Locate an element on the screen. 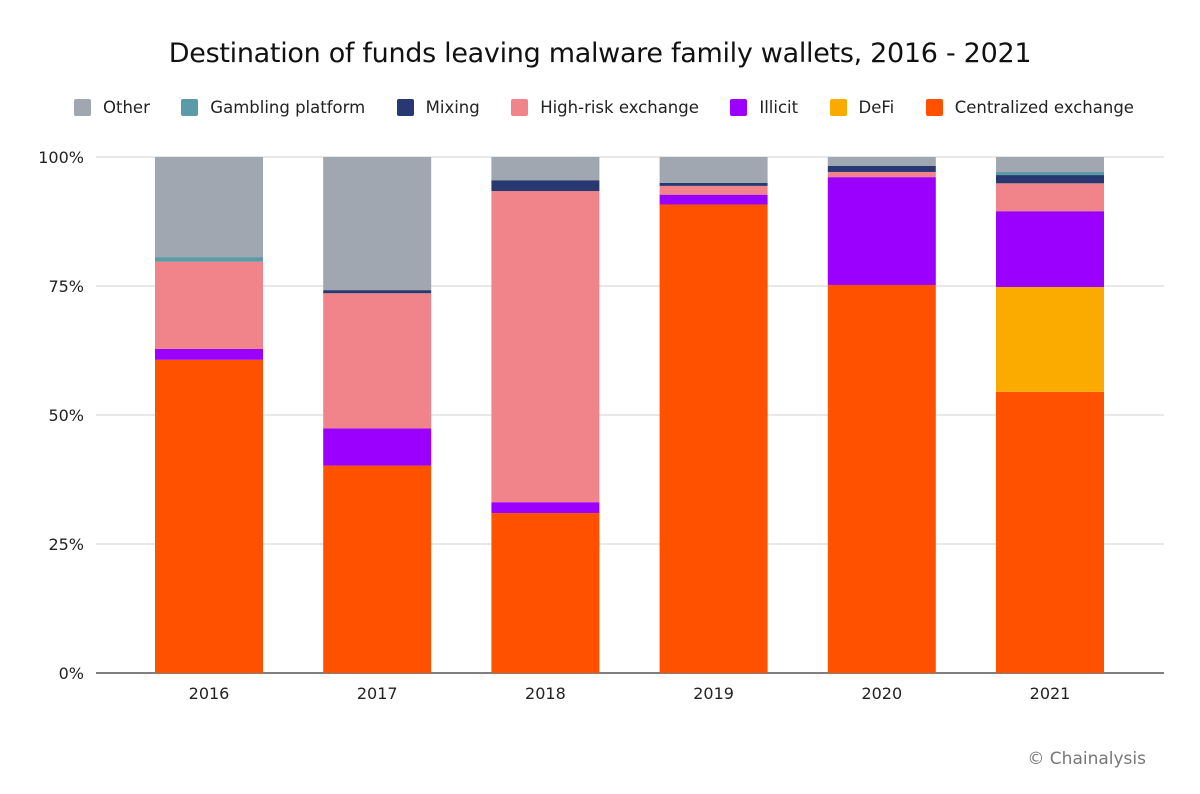 This screenshot has width=1200, height=794. legend-label: DeFi is located at coordinates (876, 107).